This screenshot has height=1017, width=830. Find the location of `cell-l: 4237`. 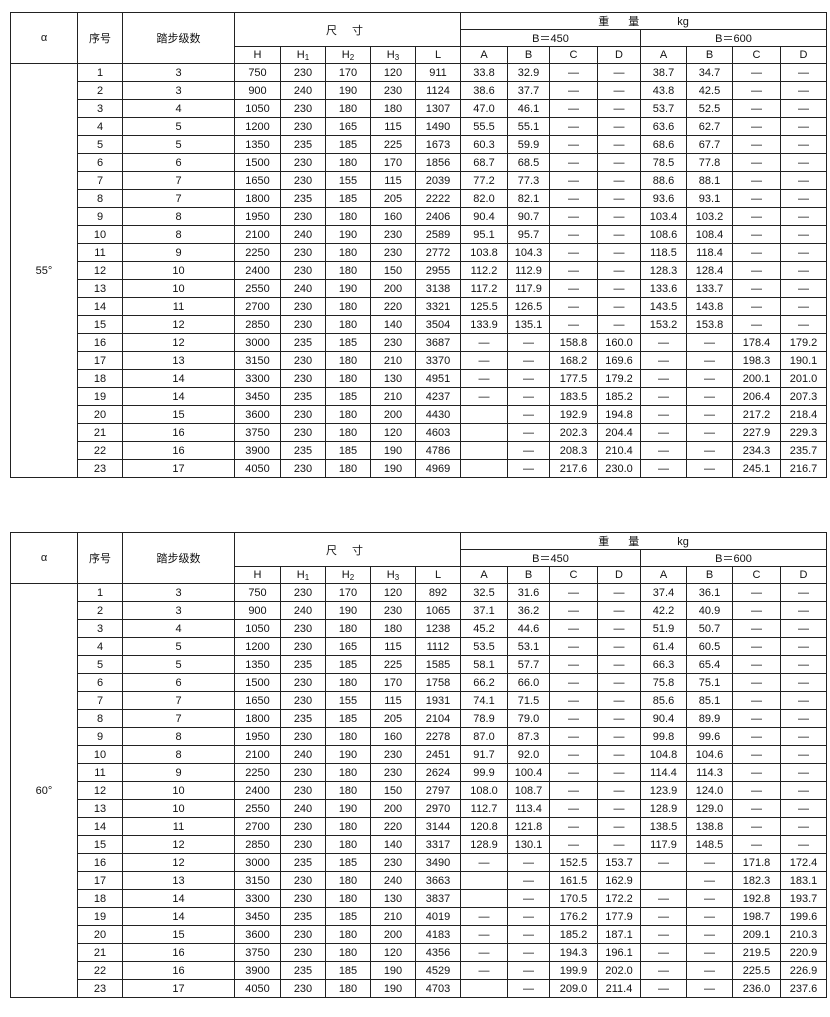

cell-l: 4237 is located at coordinates (438, 396).